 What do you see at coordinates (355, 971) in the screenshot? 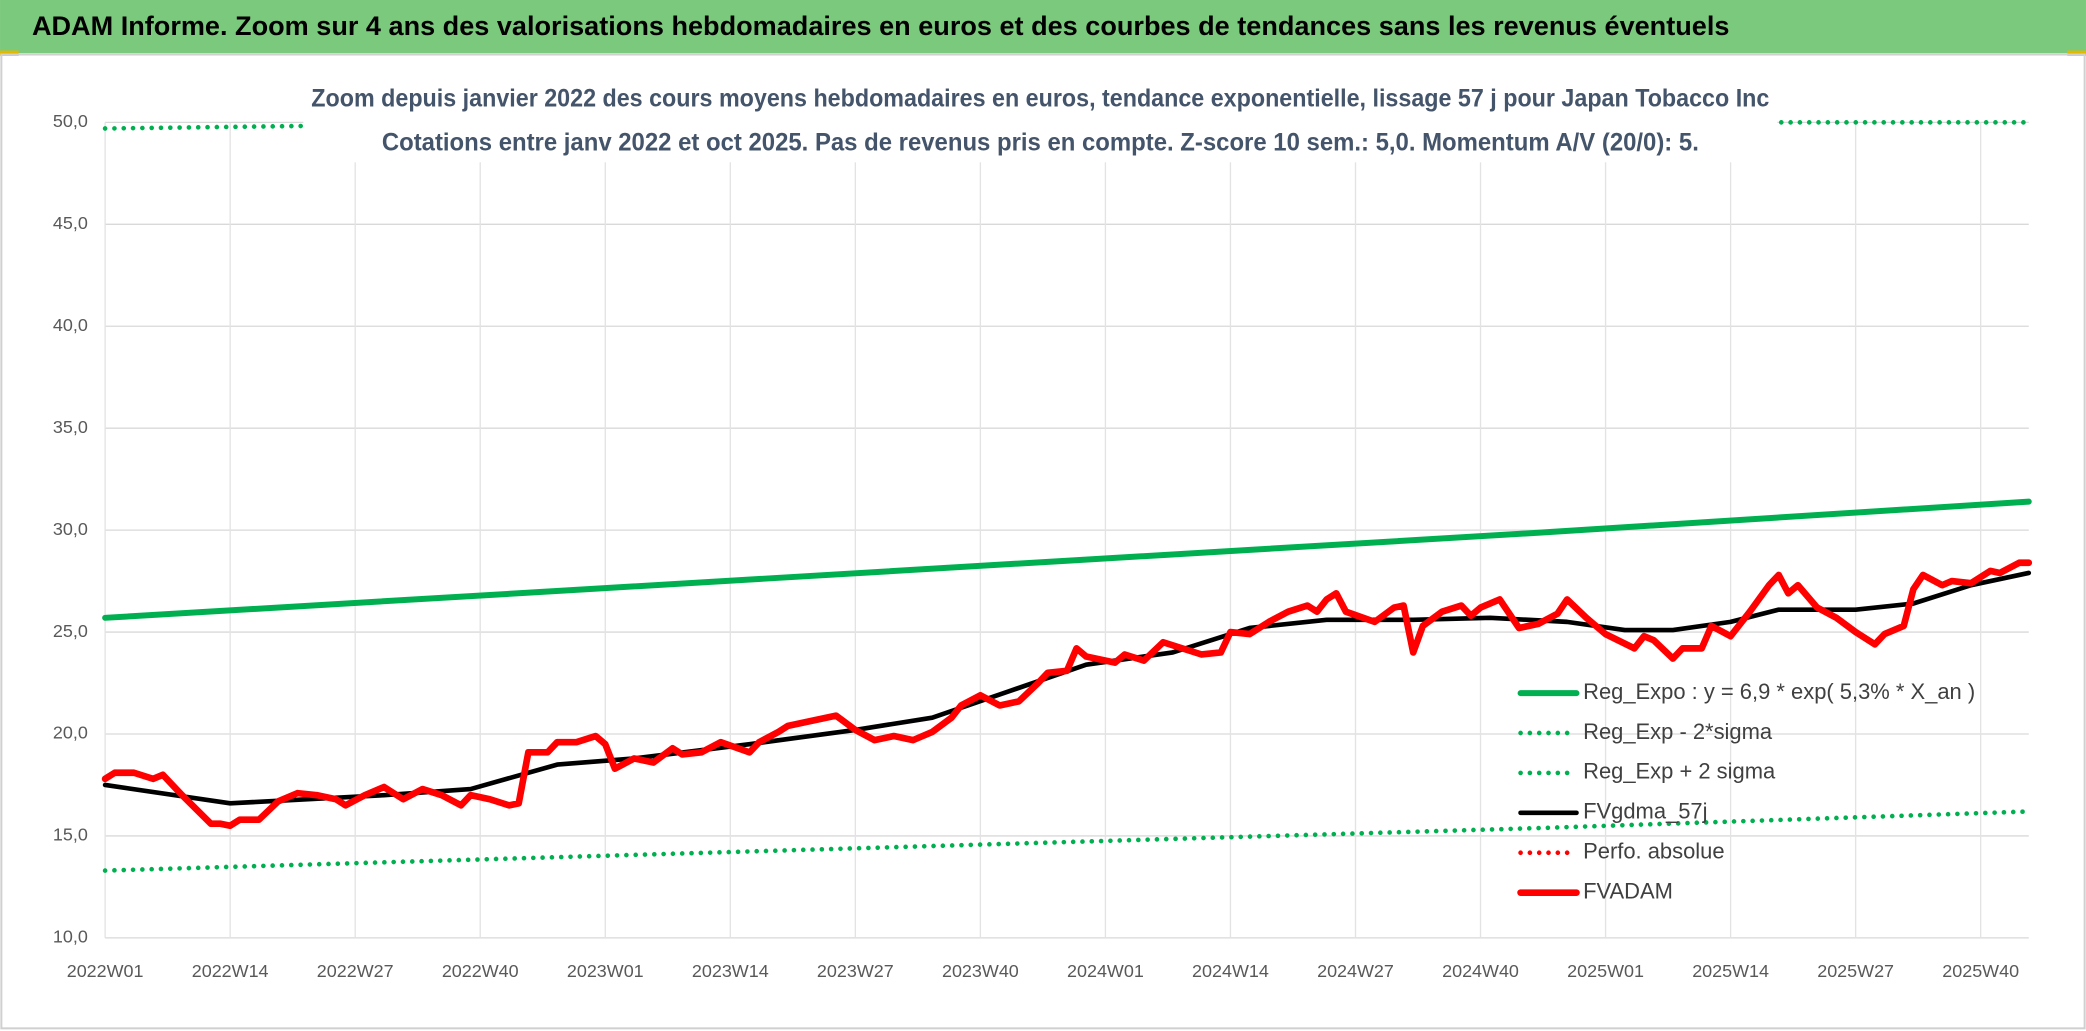
I see `x-tick-label: 2022W27` at bounding box center [355, 971].